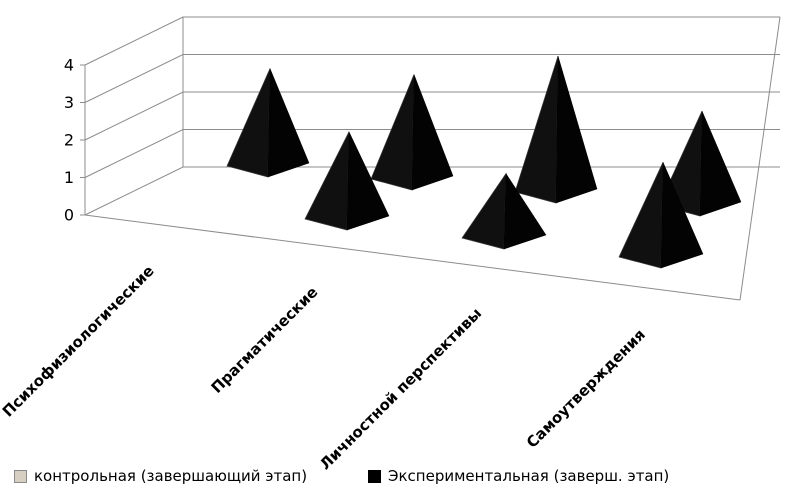  What do you see at coordinates (586, 388) in the screenshot?
I see `category-label: Самоутверждения` at bounding box center [586, 388].